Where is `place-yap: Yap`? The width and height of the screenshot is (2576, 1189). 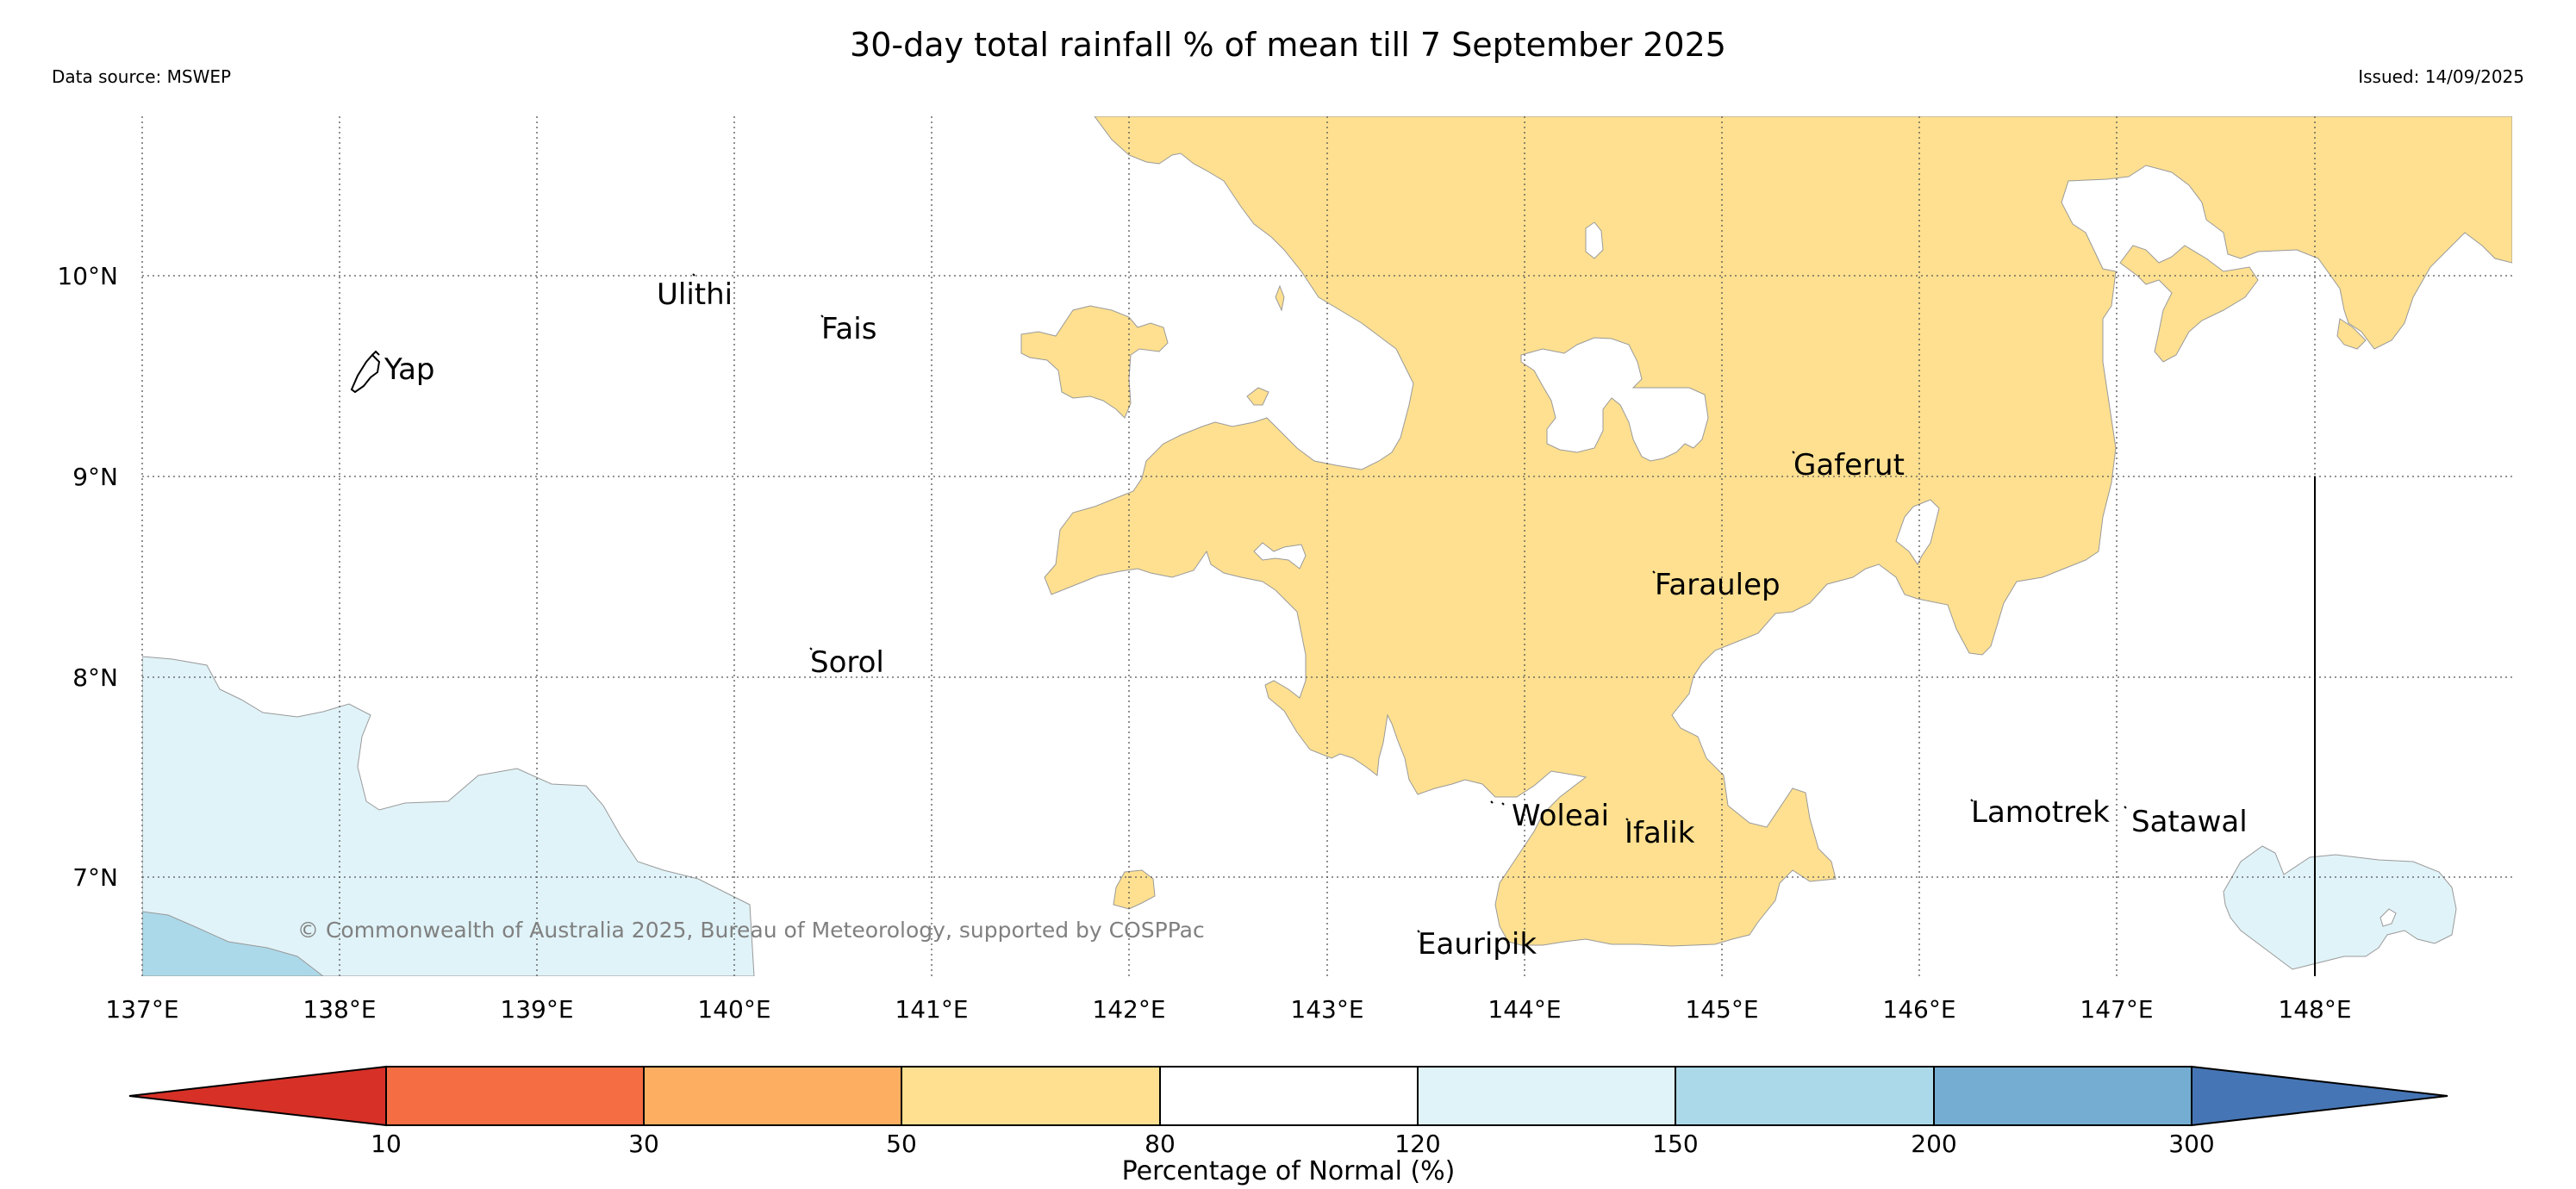
place-yap: Yap is located at coordinates (409, 369).